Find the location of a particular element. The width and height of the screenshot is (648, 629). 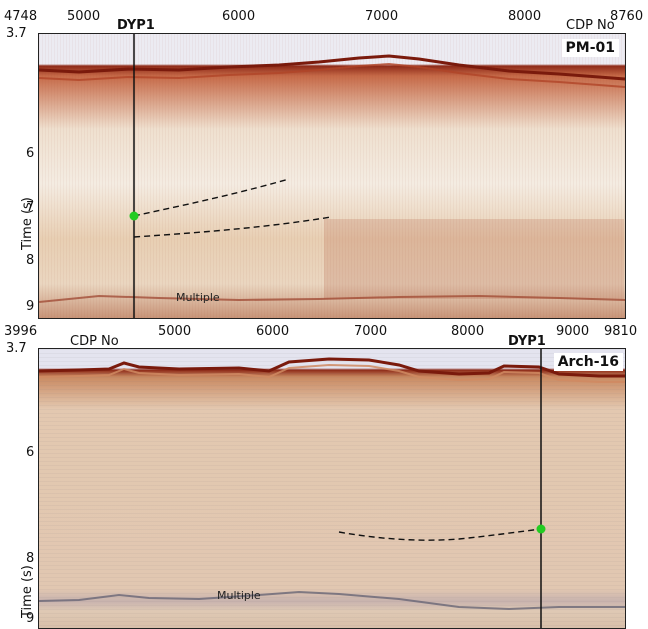

top-cdp-tick-label: 8760 is located at coordinates (627, 16).